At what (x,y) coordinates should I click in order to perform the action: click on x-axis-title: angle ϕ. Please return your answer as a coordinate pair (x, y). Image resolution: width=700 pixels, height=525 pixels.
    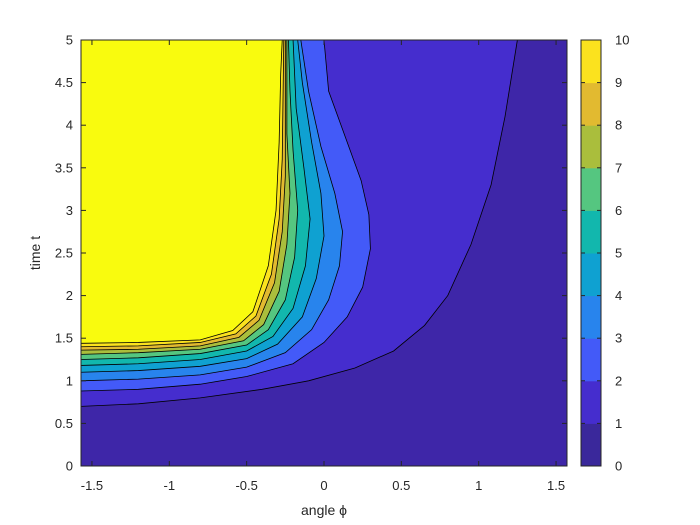
    Looking at the image, I should click on (324, 510).